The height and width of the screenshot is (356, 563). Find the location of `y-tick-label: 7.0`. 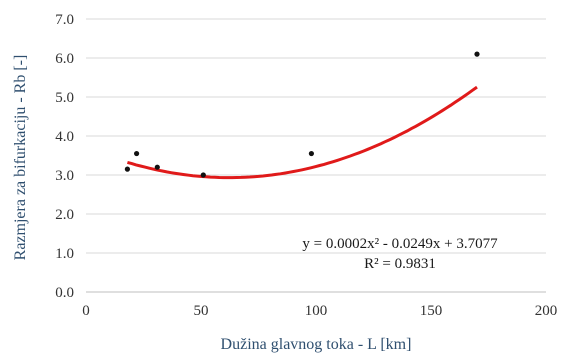

y-tick-label: 7.0 is located at coordinates (64, 20).